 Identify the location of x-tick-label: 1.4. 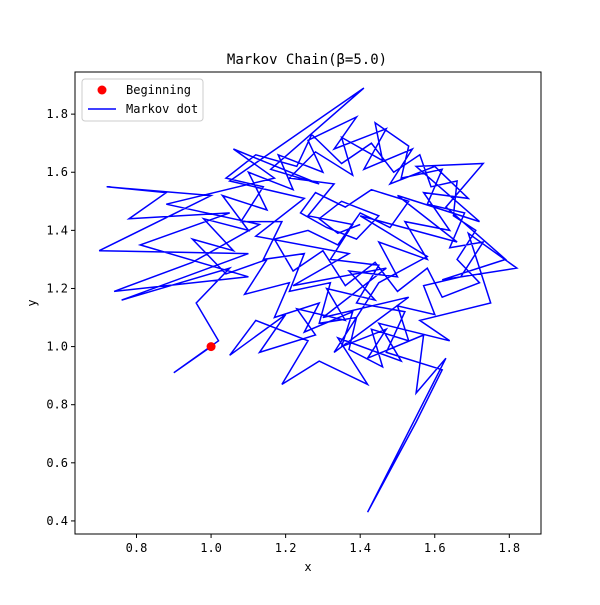
(360, 548).